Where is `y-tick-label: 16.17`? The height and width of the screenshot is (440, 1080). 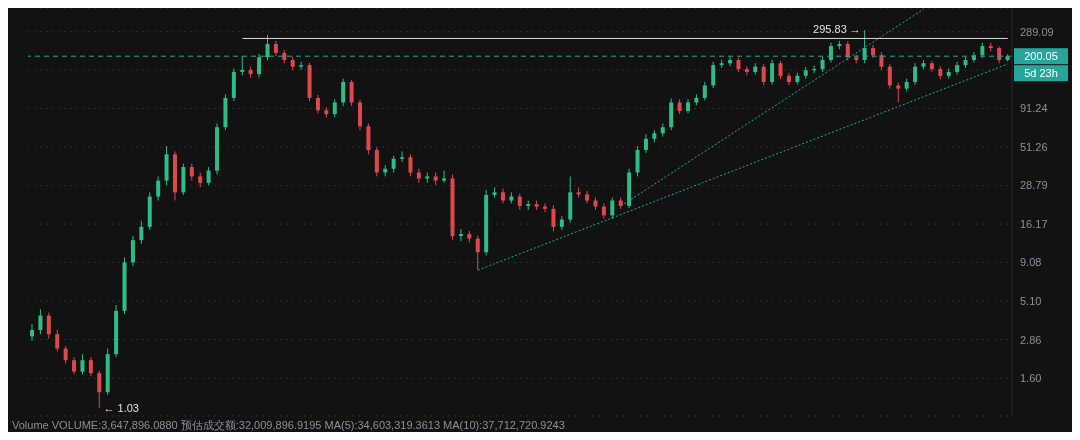
y-tick-label: 16.17 is located at coordinates (1034, 223).